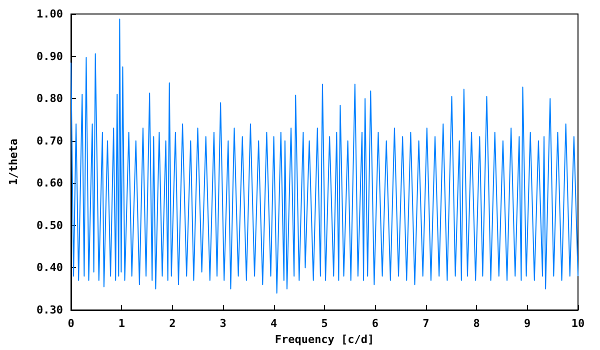 The image size is (600, 350). What do you see at coordinates (426, 323) in the screenshot?
I see `x-tick-label: 7` at bounding box center [426, 323].